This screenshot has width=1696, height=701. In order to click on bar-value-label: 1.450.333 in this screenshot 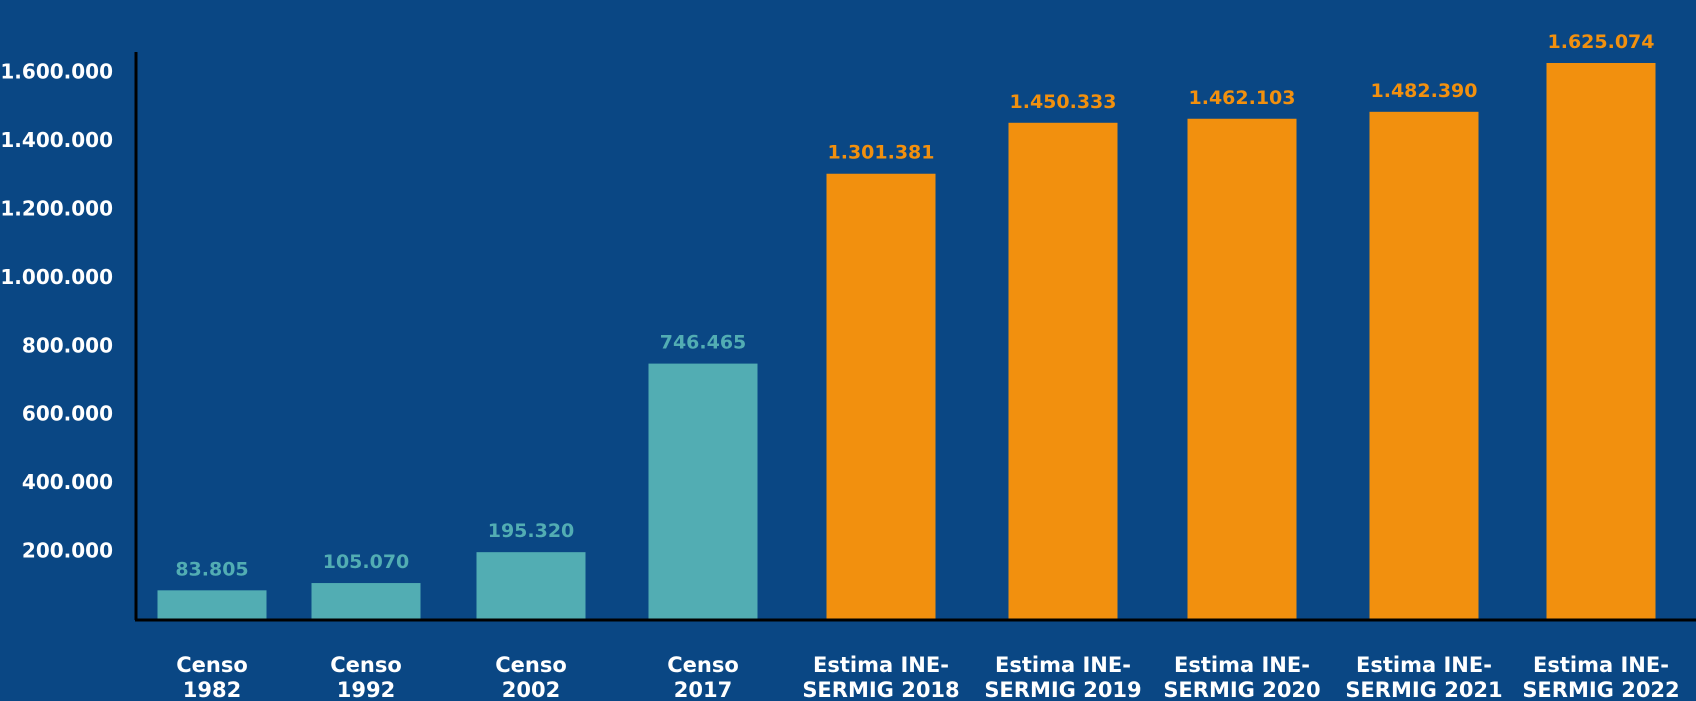, I will do `click(1063, 102)`.